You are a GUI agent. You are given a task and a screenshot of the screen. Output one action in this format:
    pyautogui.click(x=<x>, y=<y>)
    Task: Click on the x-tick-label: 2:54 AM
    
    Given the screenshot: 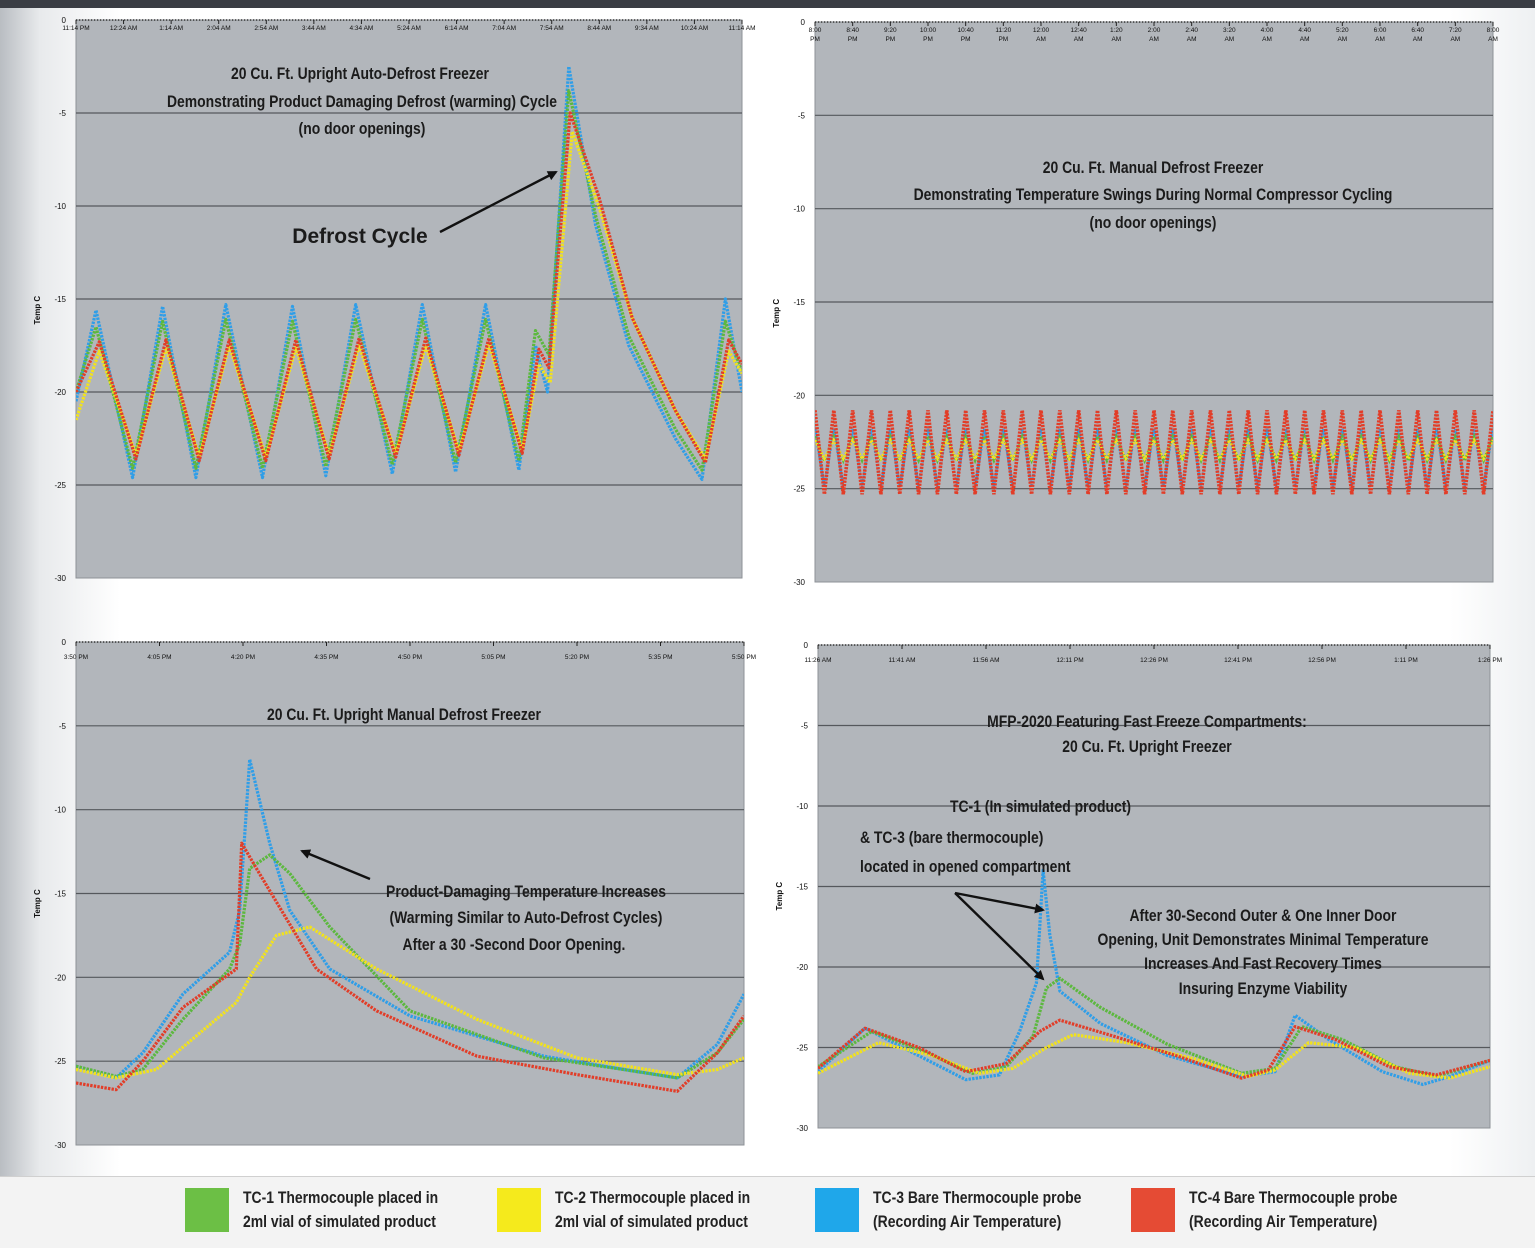 What is the action you would take?
    pyautogui.click(x=266, y=28)
    